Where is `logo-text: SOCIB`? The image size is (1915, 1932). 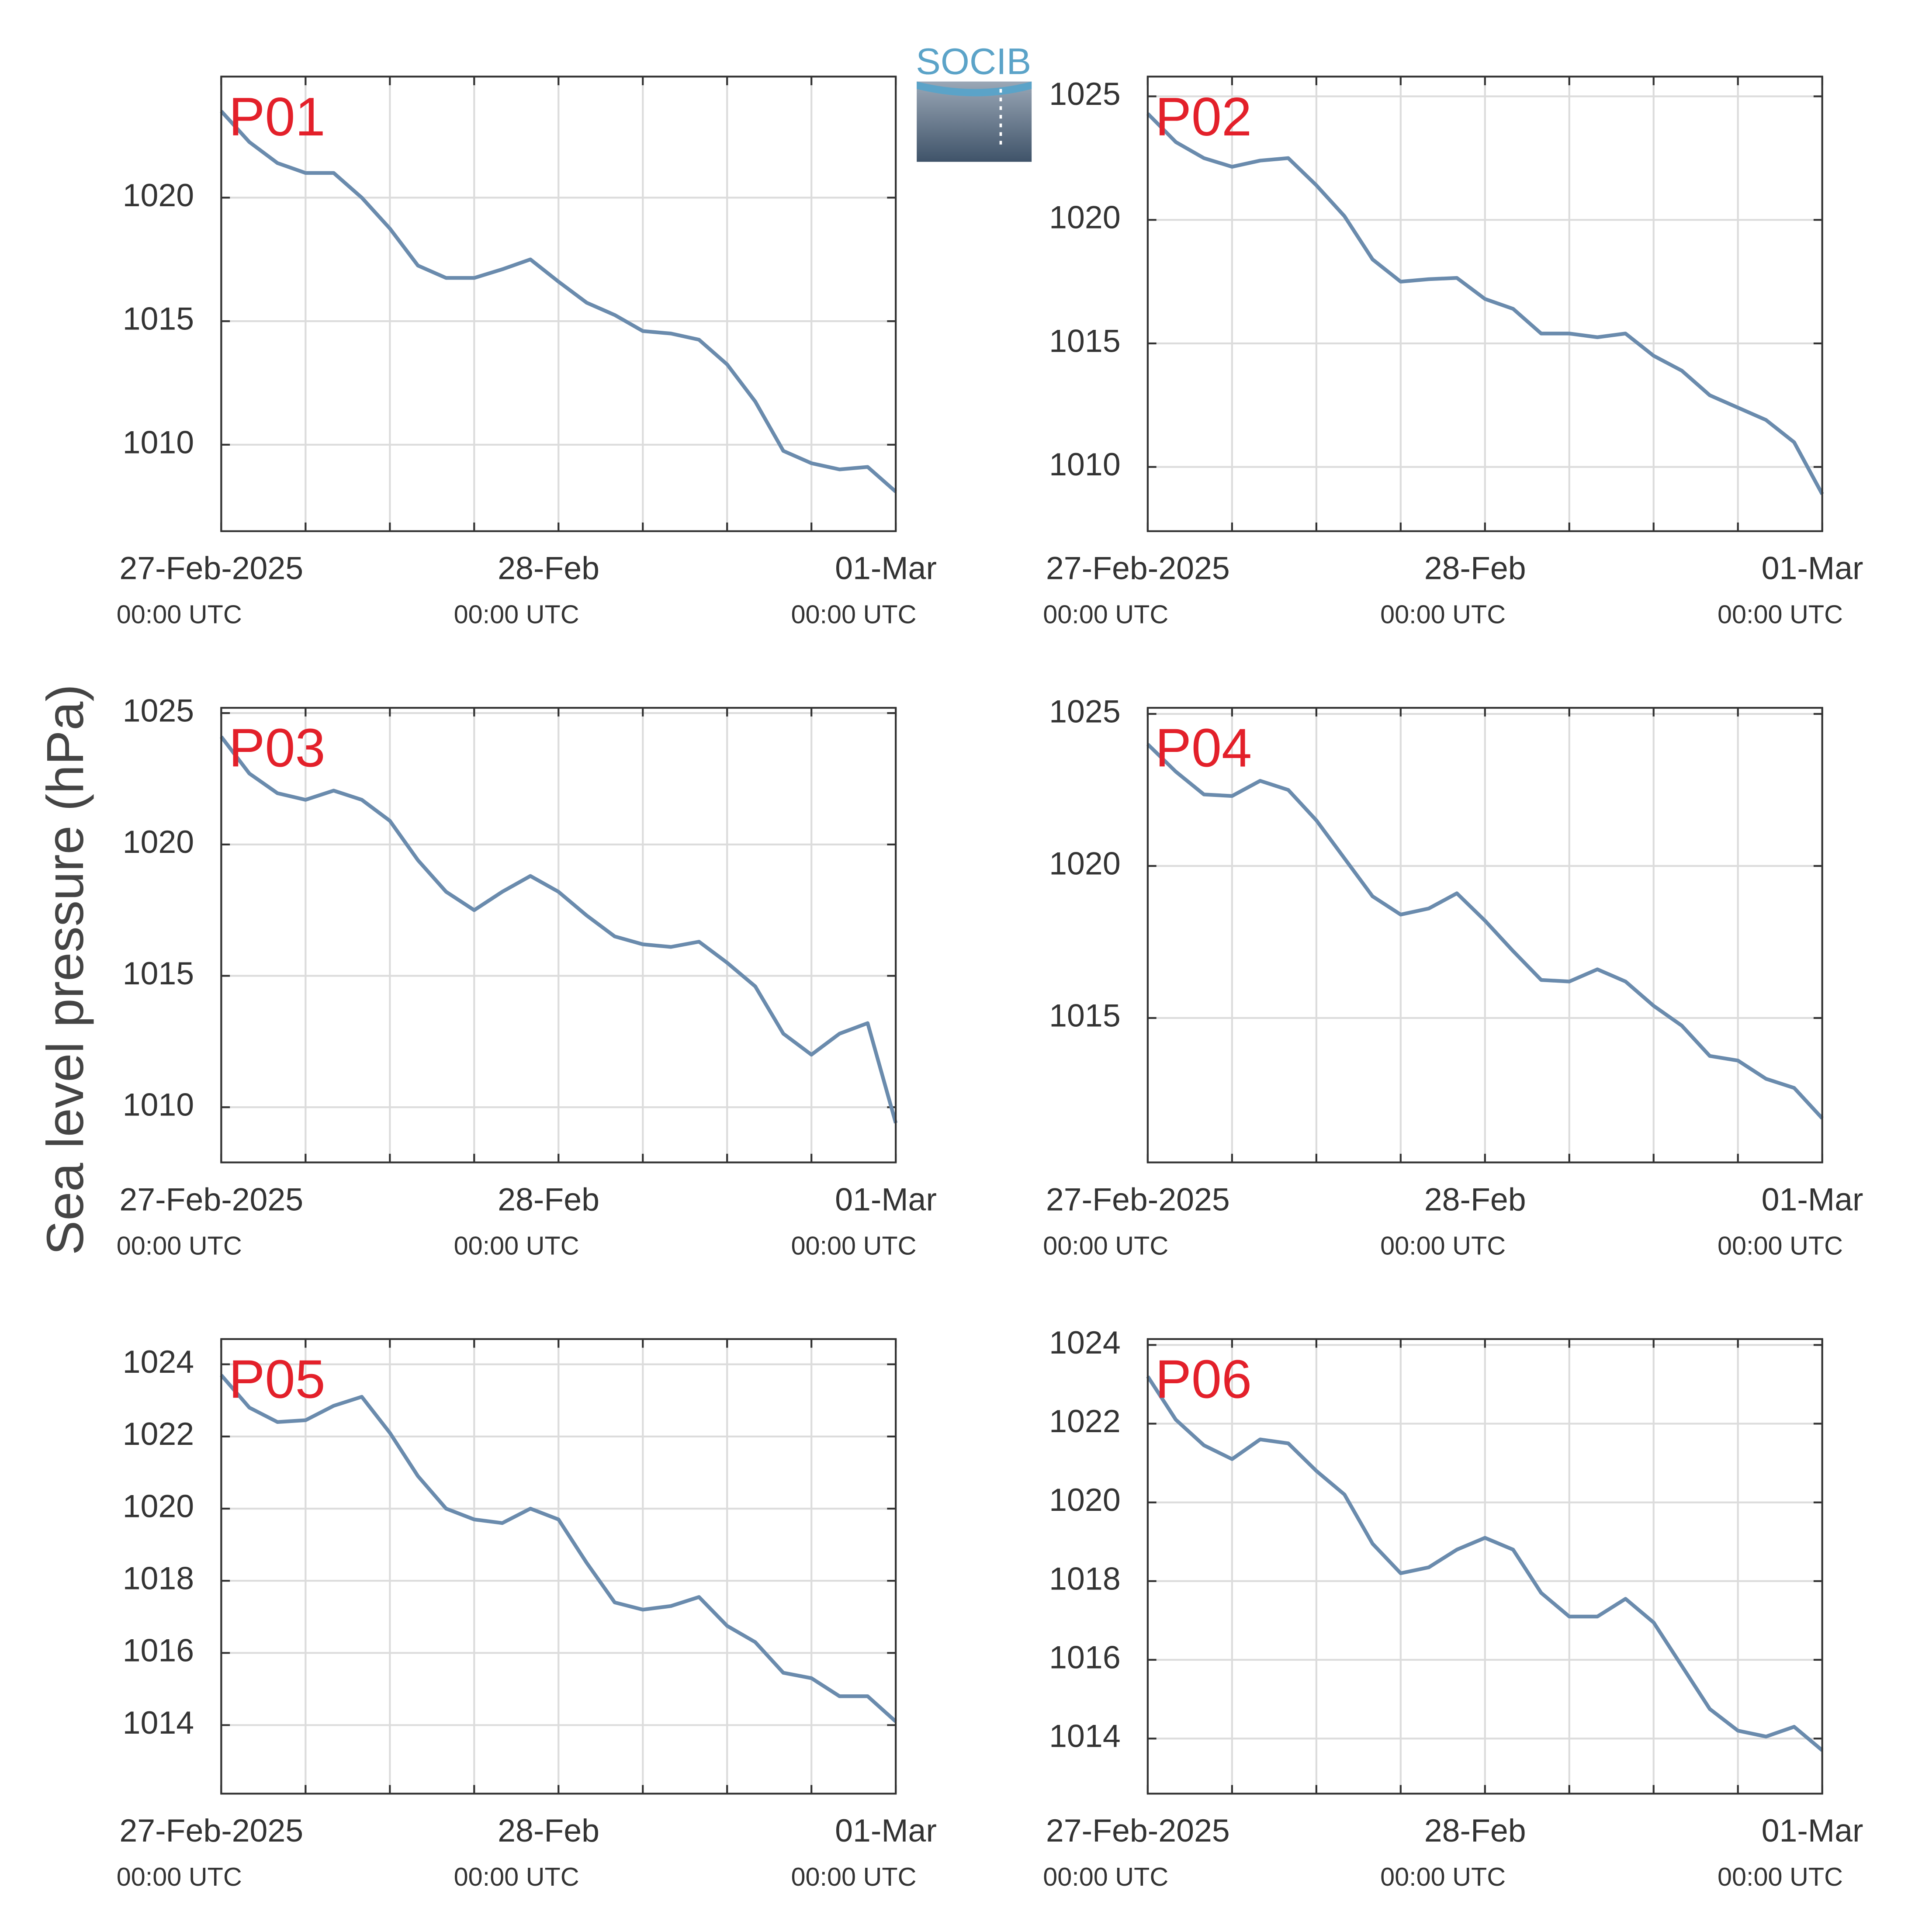 logo-text: SOCIB is located at coordinates (973, 61).